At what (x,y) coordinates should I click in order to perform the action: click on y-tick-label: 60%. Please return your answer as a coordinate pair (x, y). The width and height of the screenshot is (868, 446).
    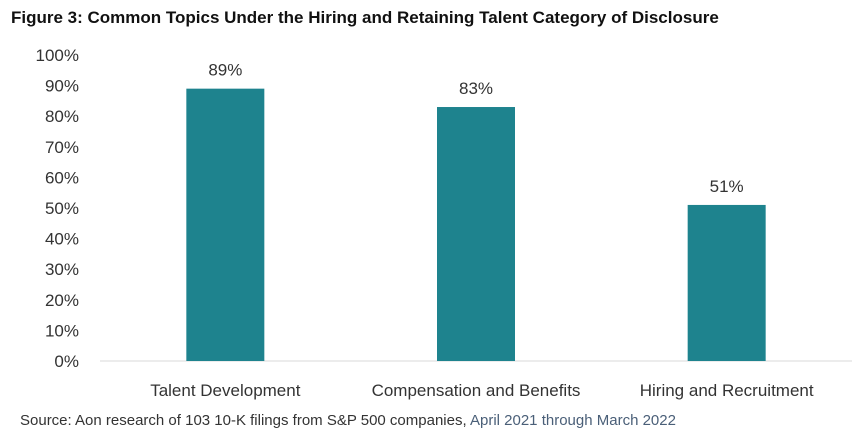
    Looking at the image, I should click on (62, 177).